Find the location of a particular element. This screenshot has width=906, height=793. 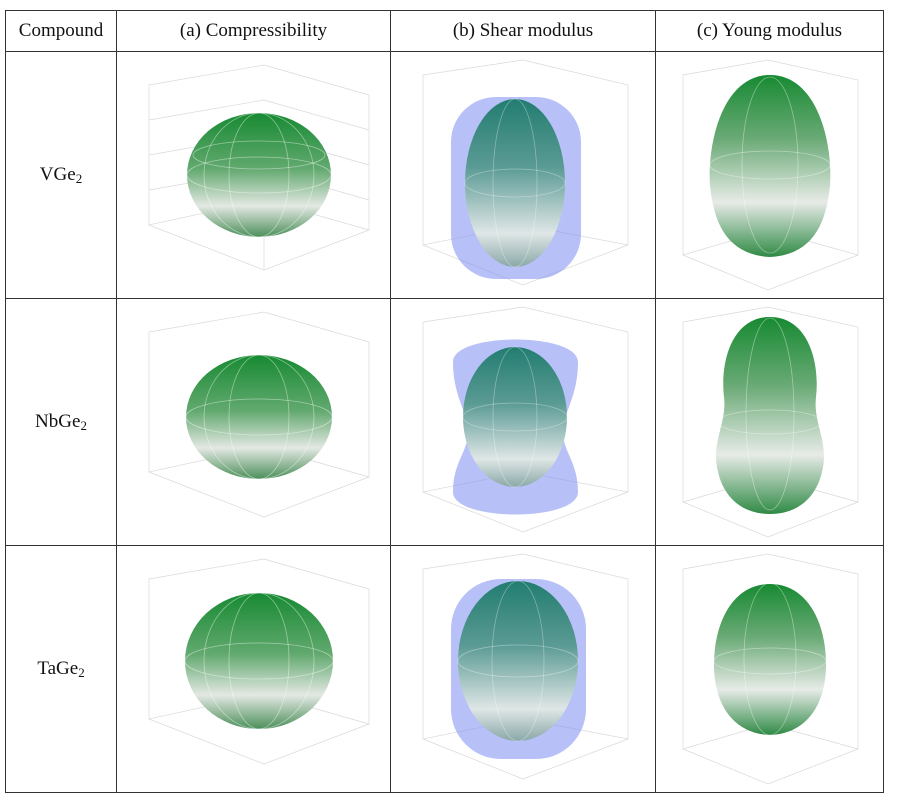

nbge2-shear-plot is located at coordinates (525, 419).